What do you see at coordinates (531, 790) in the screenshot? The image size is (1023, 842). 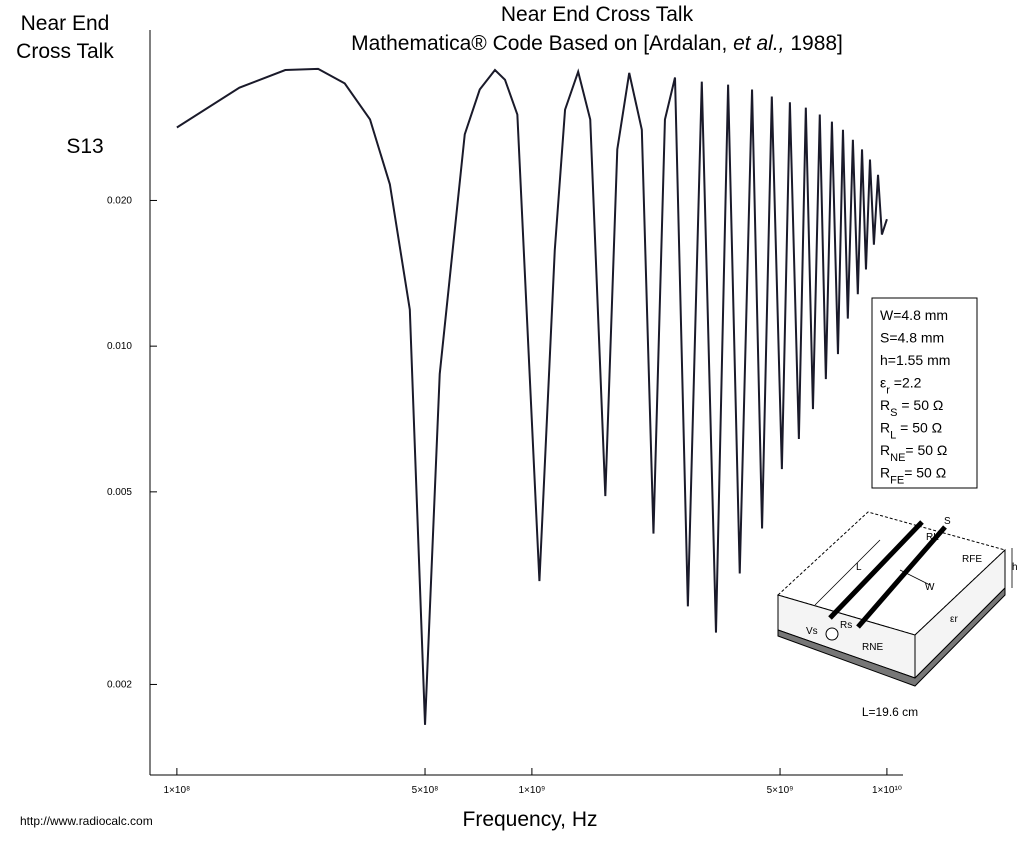 I see `x-tick-label: 1×10⁹` at bounding box center [531, 790].